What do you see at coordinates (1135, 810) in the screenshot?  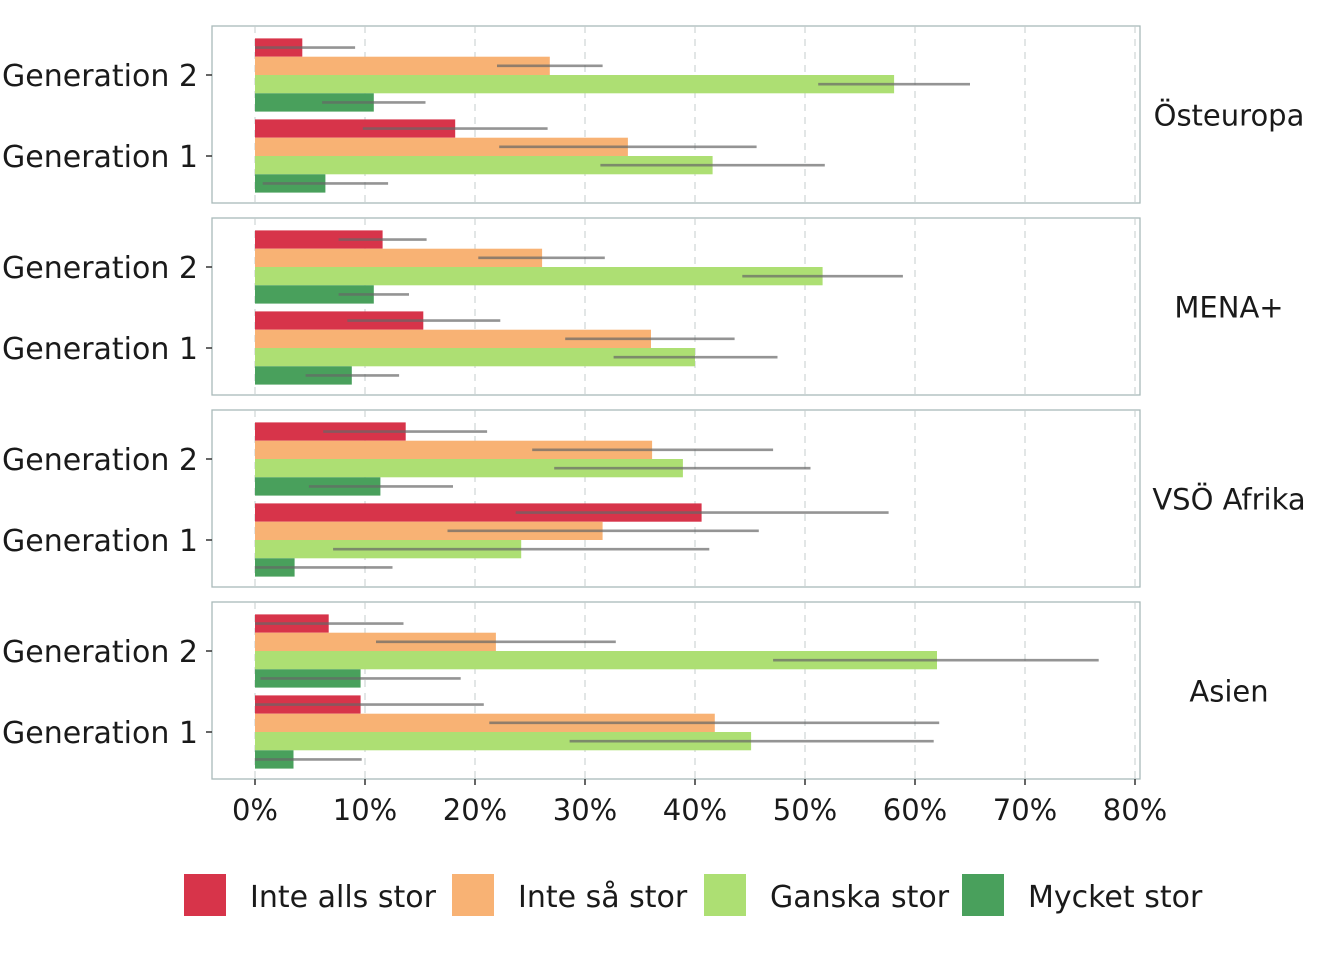 I see `x-tick-label: 80%` at bounding box center [1135, 810].